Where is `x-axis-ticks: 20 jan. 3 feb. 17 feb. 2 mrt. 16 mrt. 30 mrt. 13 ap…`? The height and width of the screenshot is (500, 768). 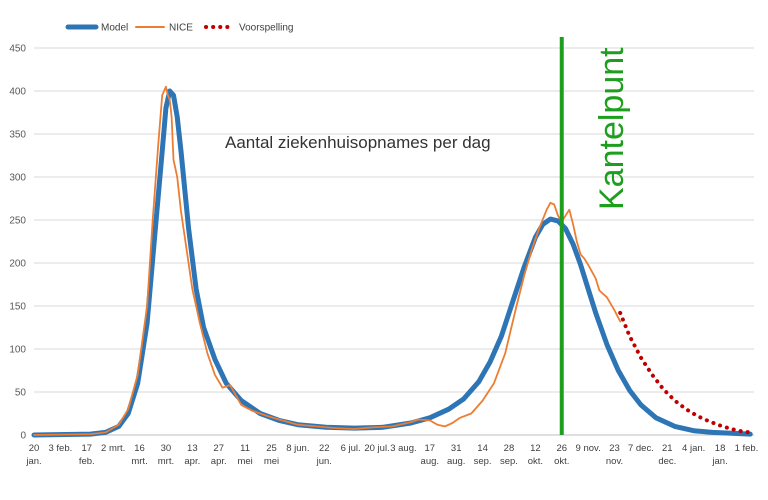
x-axis-ticks: 20 jan. 3 feb. 17 feb. 2 mrt. 16 mrt. 30 mrt. 13 ap… is located at coordinates (391, 455).